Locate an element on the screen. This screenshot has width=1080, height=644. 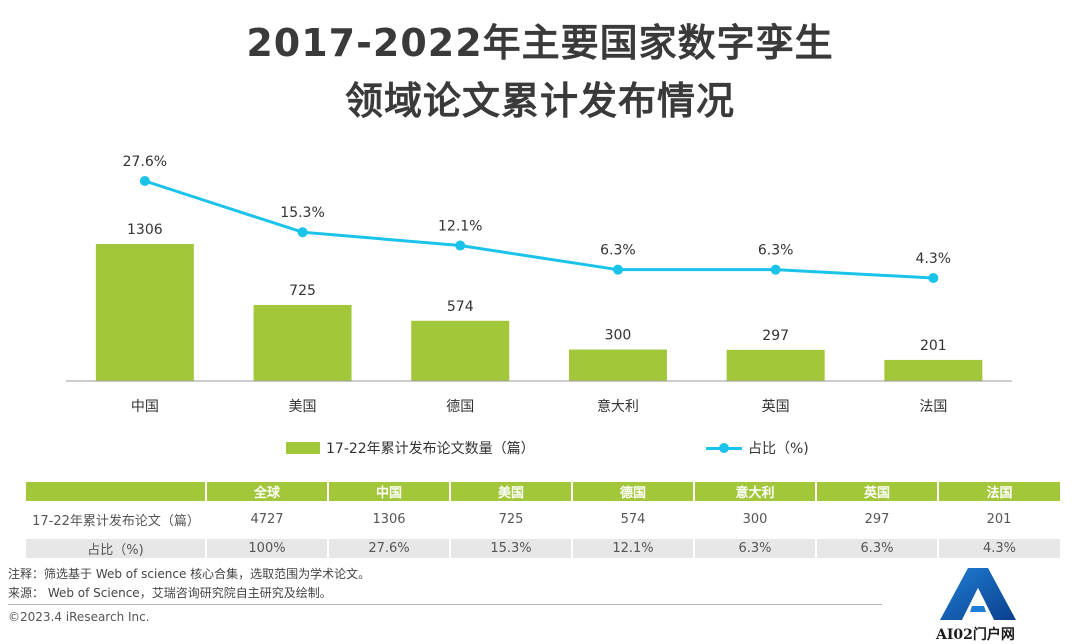
table-header-cell: 德国 is located at coordinates (632, 491).